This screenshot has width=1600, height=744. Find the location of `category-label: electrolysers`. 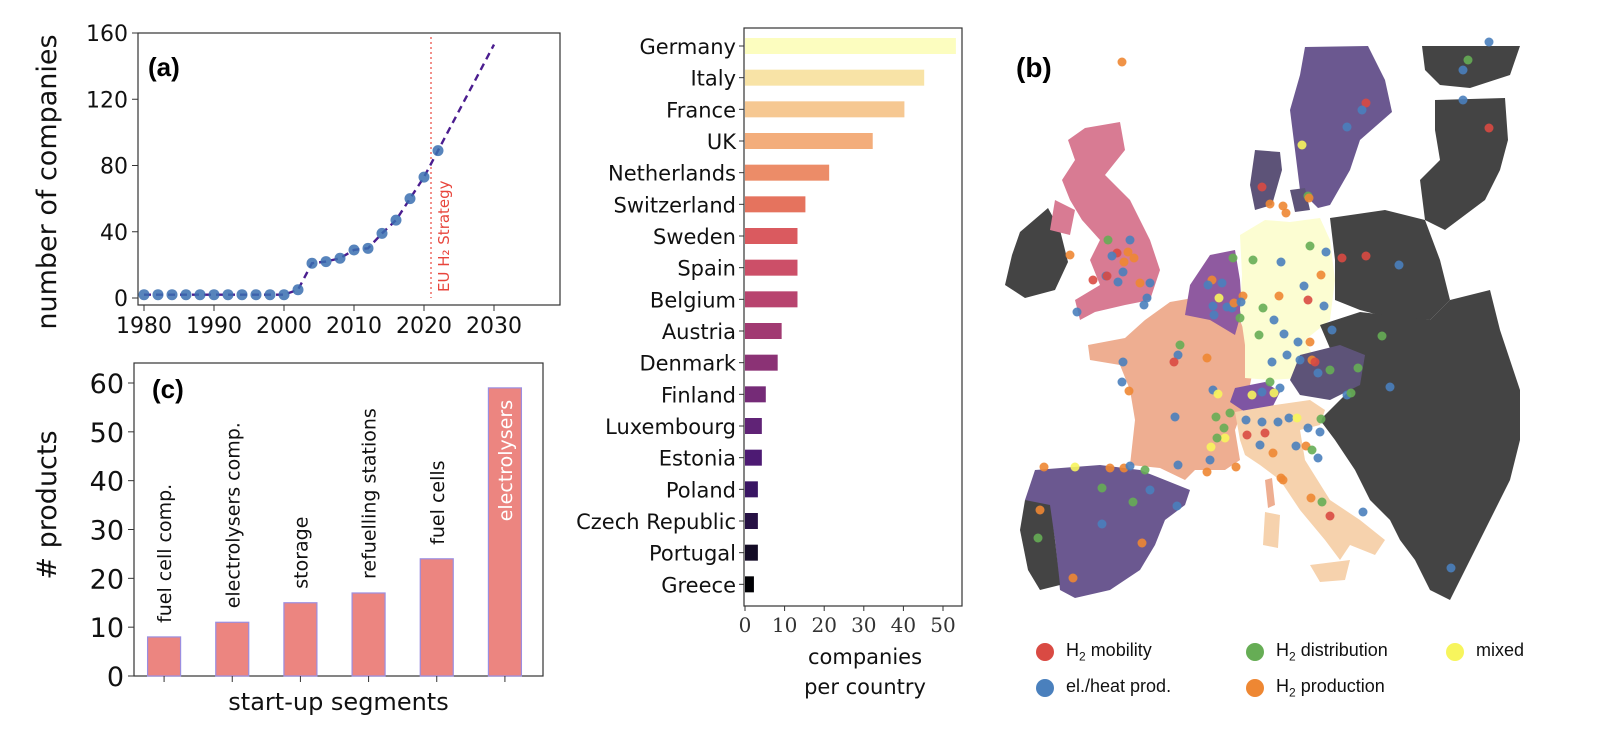

category-label: electrolysers is located at coordinates (506, 460).